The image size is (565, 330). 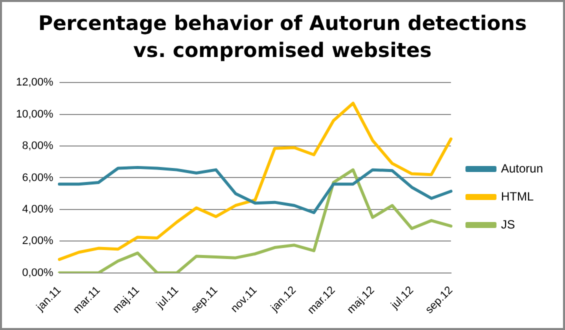 I want to click on y-tick-label: 4,00%, so click(x=38, y=209).